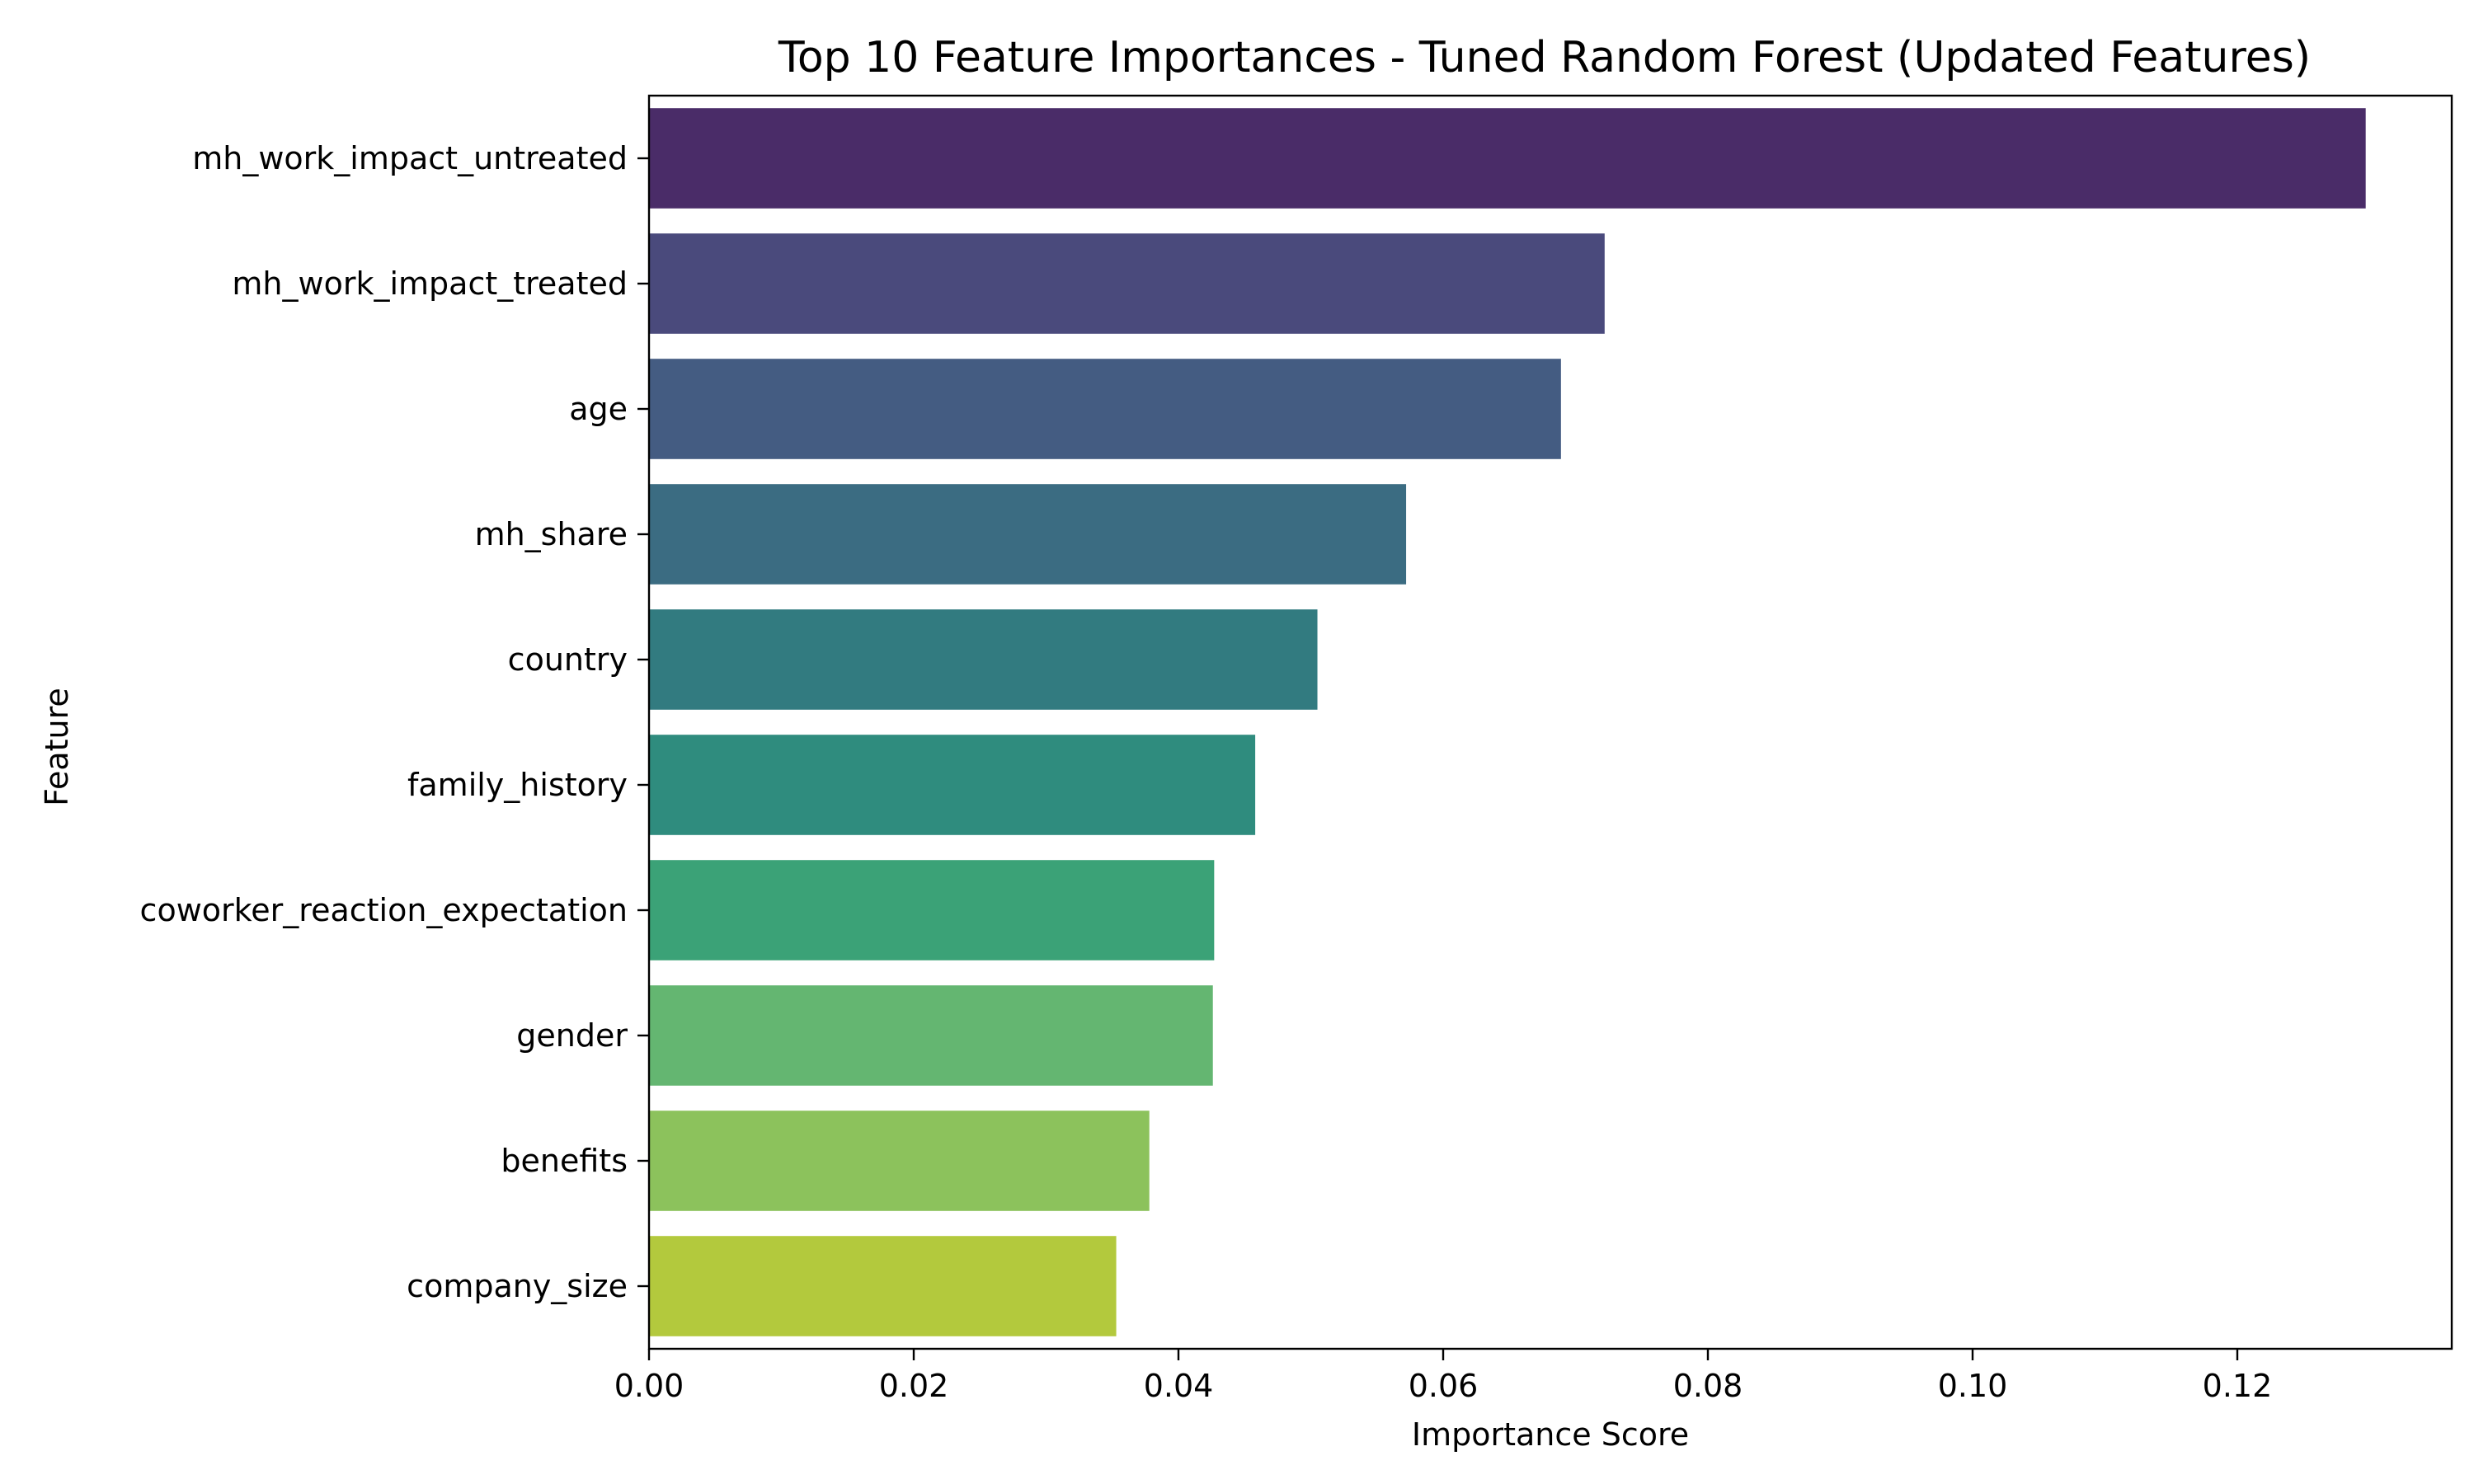 Image resolution: width=2474 pixels, height=1484 pixels. Describe the element at coordinates (572, 1035) in the screenshot. I see `y-tick-label: gender` at that location.